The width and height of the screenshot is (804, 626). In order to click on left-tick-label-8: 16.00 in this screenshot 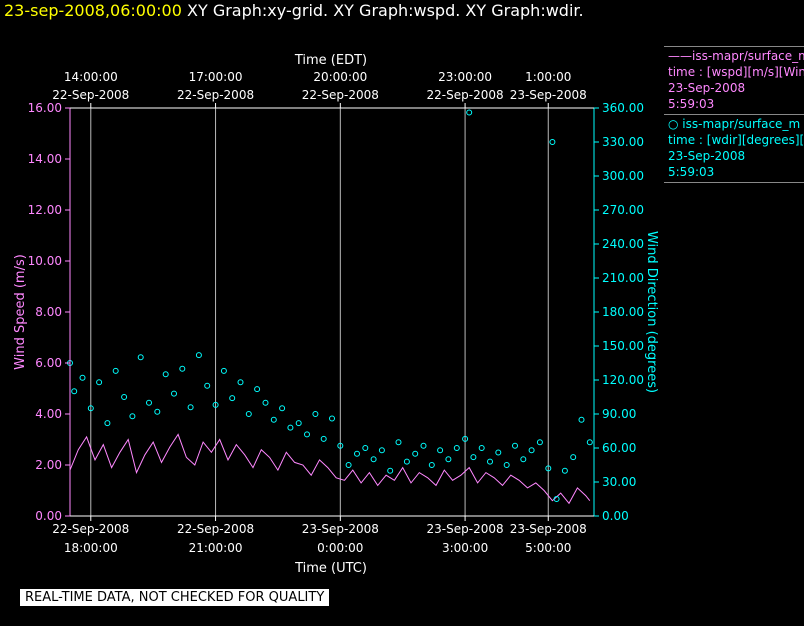, I will do `click(45, 108)`.